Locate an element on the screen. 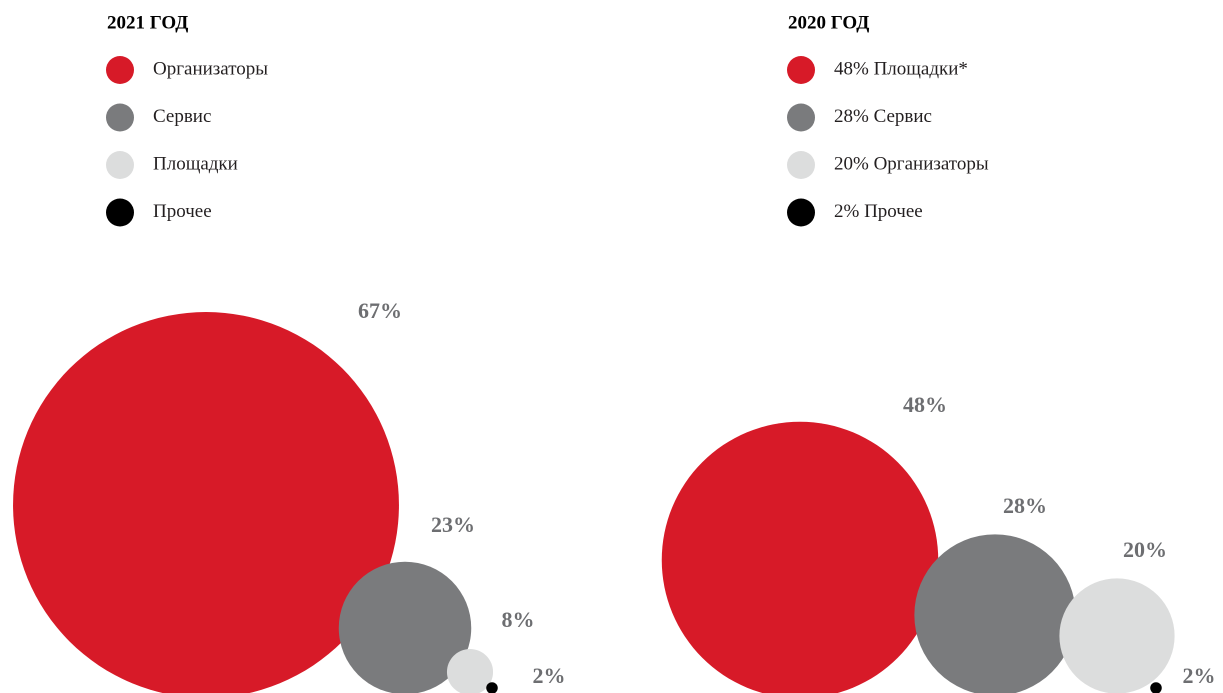  legend-label: 2% Прочее is located at coordinates (878, 211).